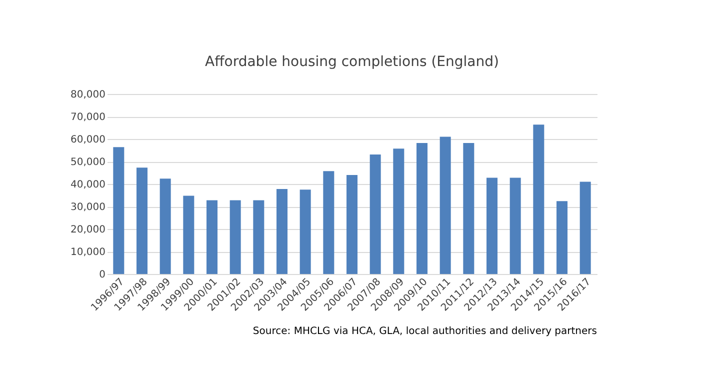  What do you see at coordinates (88, 230) in the screenshot?
I see `y-tick-label: 20,000` at bounding box center [88, 230].